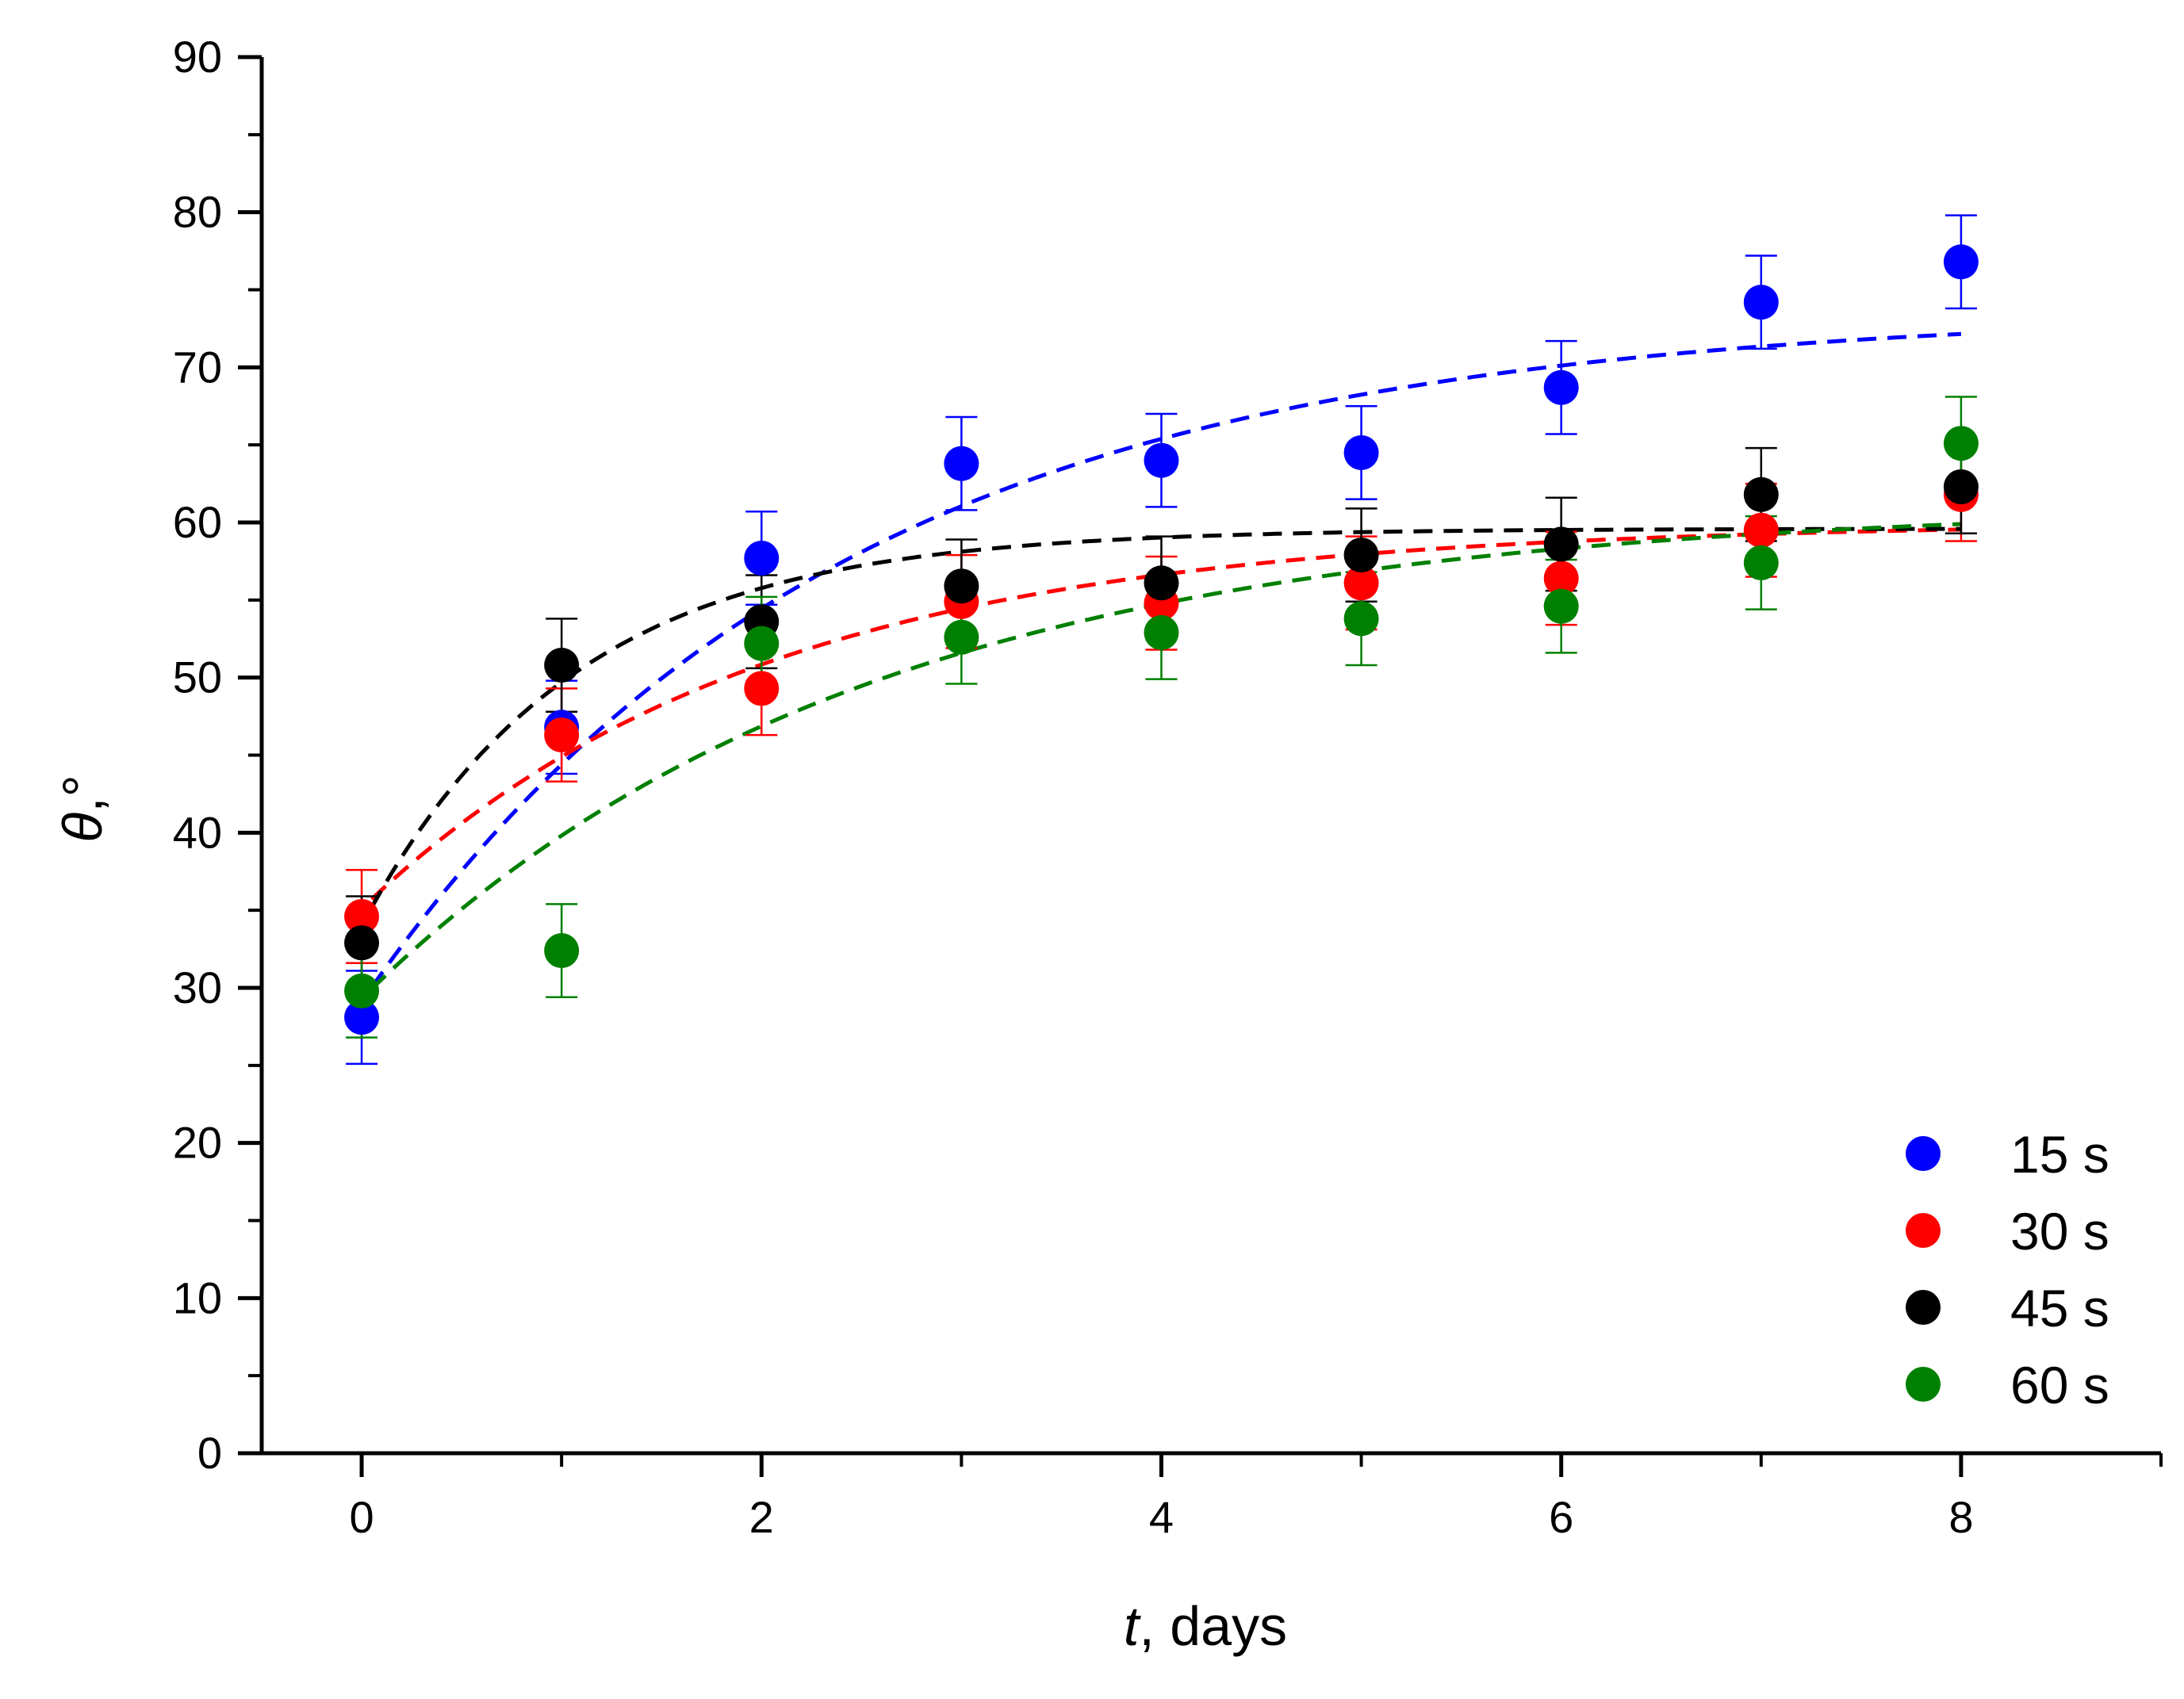 Image resolution: width=2184 pixels, height=1699 pixels. What do you see at coordinates (197, 367) in the screenshot?
I see `y-tick-label: 70` at bounding box center [197, 367].